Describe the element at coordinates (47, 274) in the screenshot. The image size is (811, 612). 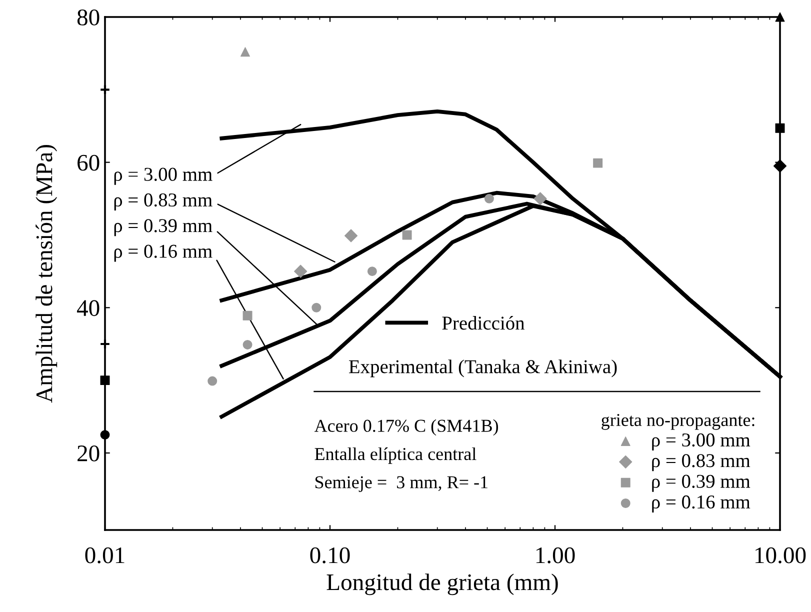
I see `y-axis-title: Amplitud de tensión (MPa)` at that location.